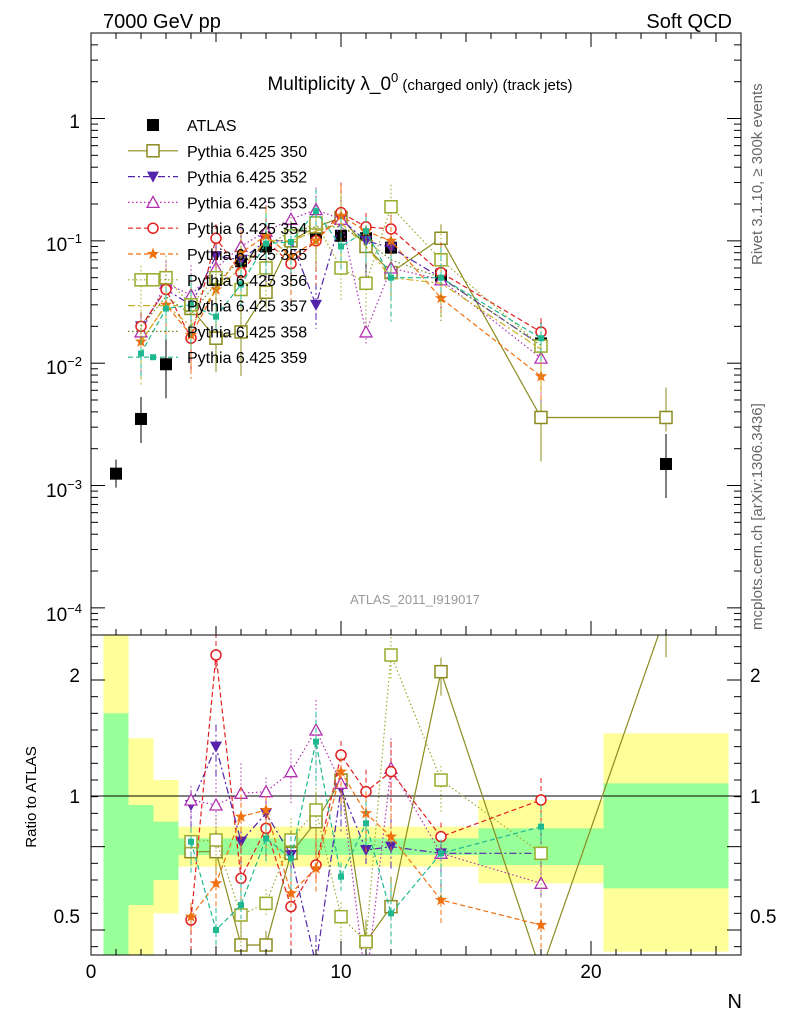 The height and width of the screenshot is (1024, 786). I want to click on y-tick-label-bot-1: 1, so click(74, 797).